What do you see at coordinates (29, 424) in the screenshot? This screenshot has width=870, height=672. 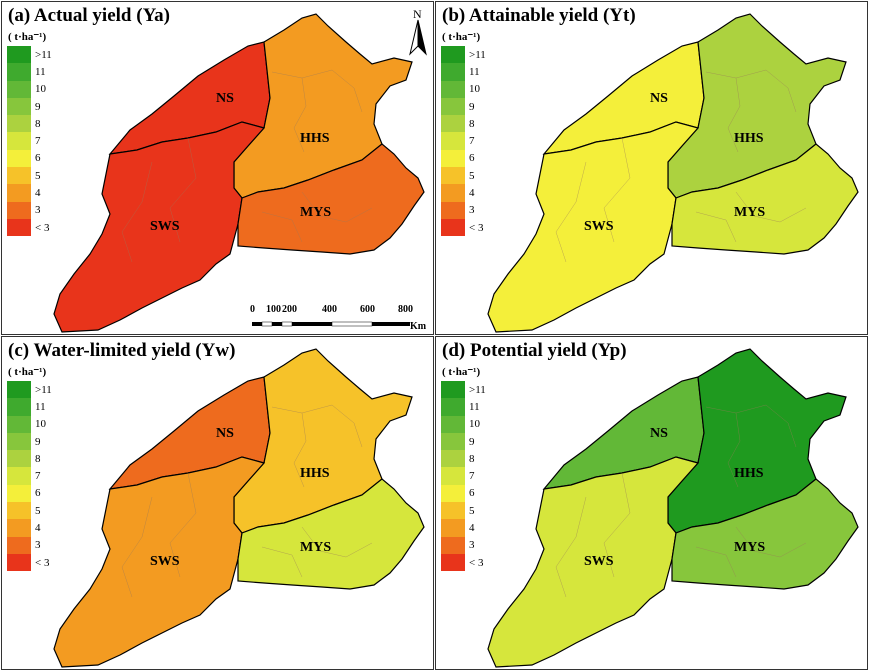 I see `legend-row: 10` at bounding box center [29, 424].